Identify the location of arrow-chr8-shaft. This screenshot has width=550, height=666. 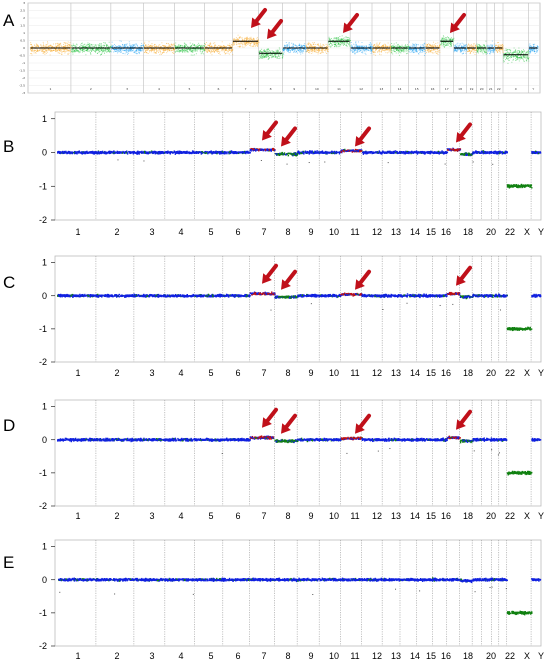
(276, 26).